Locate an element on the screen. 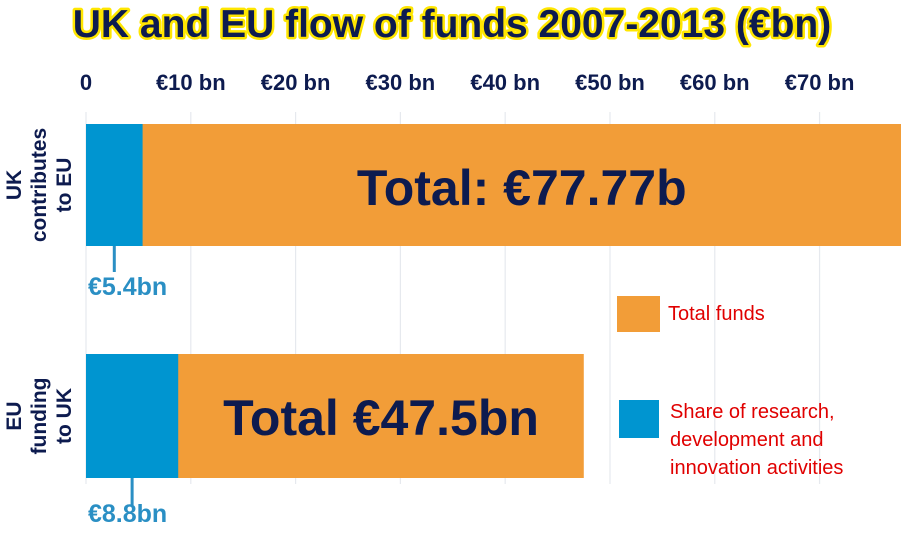  legend-label-line: Share of research, is located at coordinates (752, 412).